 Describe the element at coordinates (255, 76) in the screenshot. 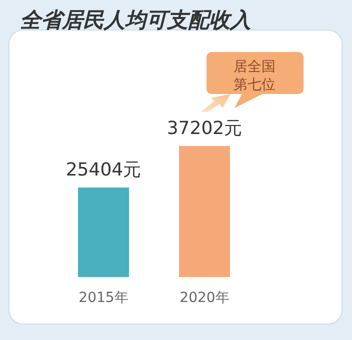

I see `text: 居全国第七位` at that location.